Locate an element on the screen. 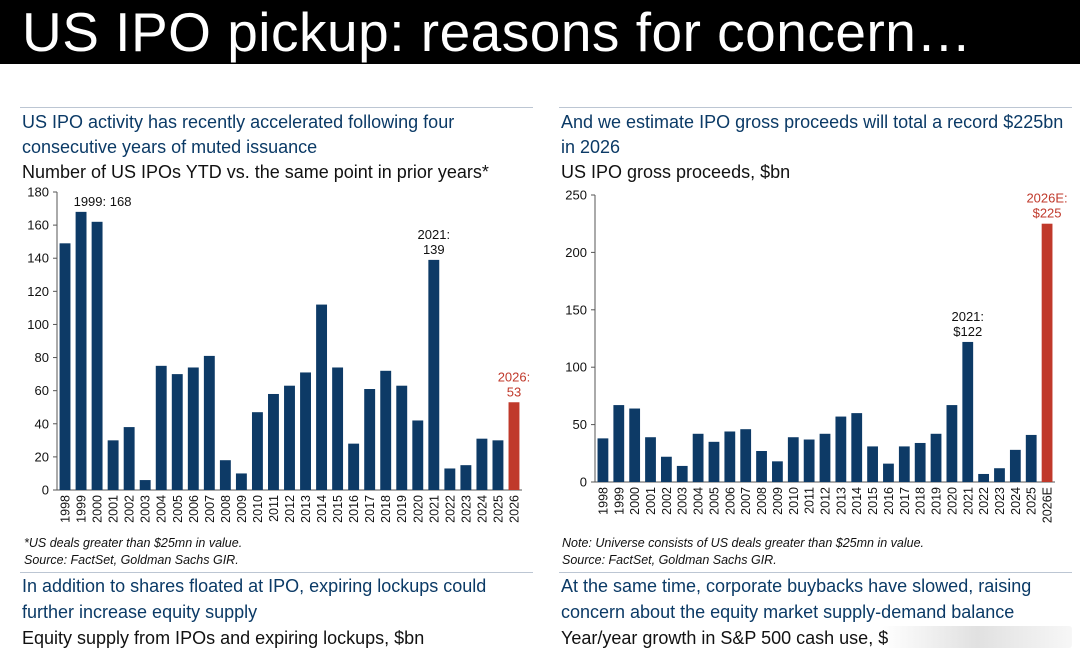 Image resolution: width=1080 pixels, height=654 pixels. y-tick-label: 50 is located at coordinates (580, 424).